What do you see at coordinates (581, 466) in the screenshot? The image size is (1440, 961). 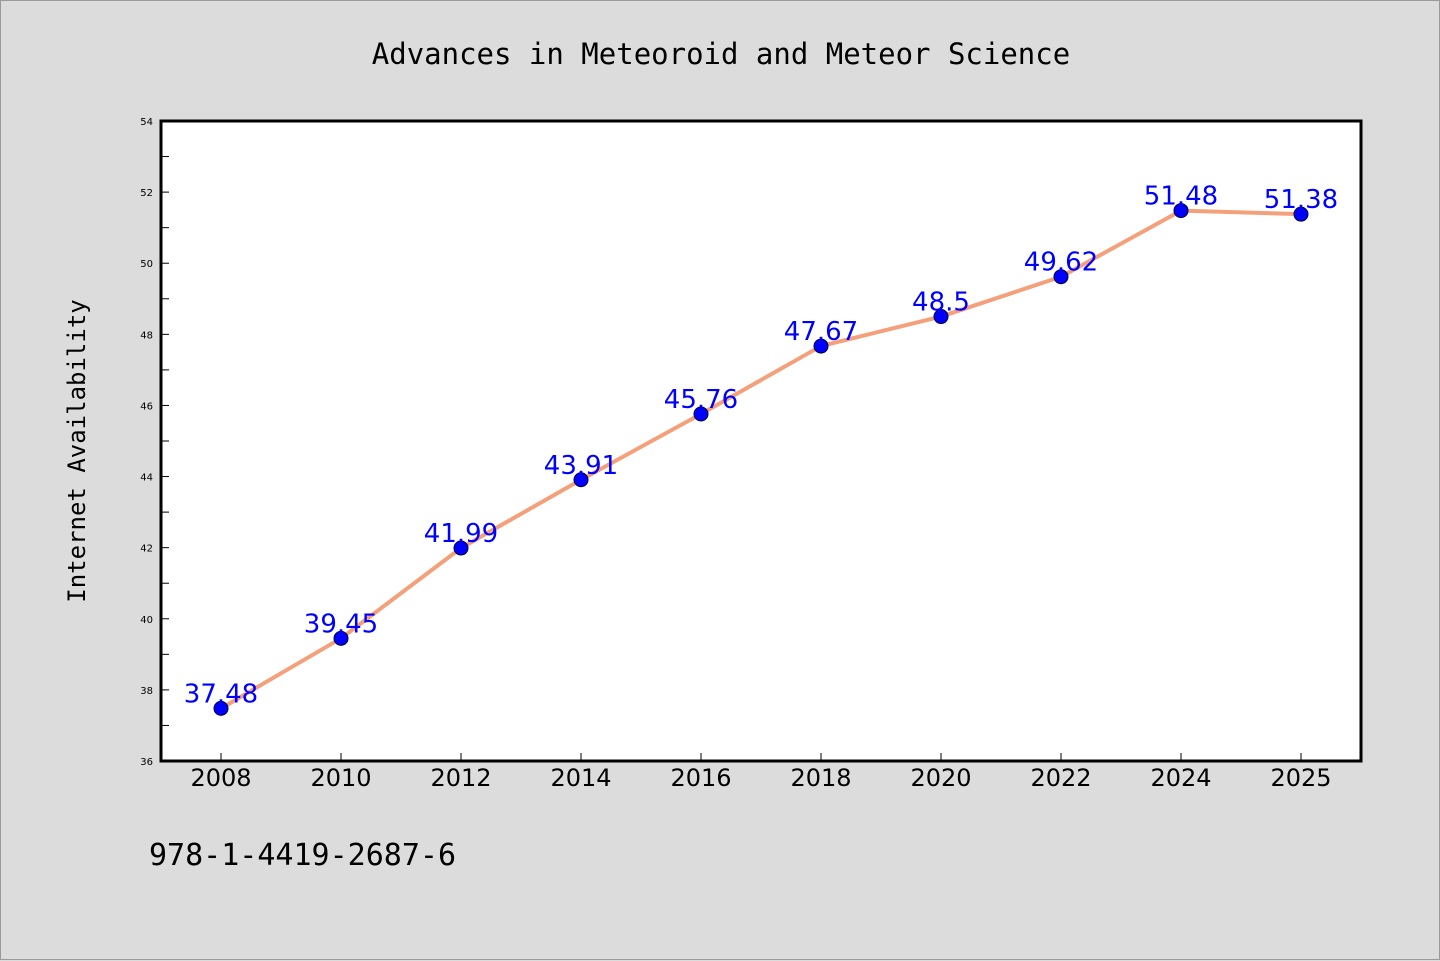 I see `data-value-label: 43.91` at bounding box center [581, 466].